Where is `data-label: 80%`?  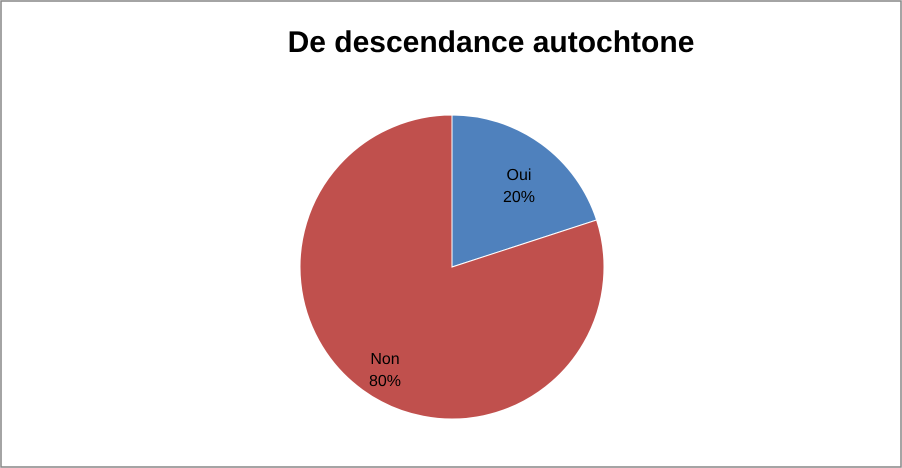
data-label: 80% is located at coordinates (385, 381).